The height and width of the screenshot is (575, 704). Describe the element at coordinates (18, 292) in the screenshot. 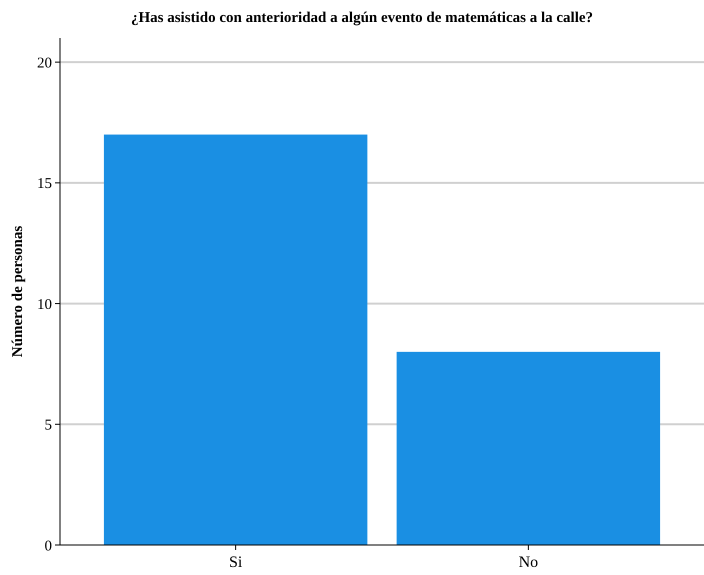

I see `y-axis-title: Número de personas` at that location.